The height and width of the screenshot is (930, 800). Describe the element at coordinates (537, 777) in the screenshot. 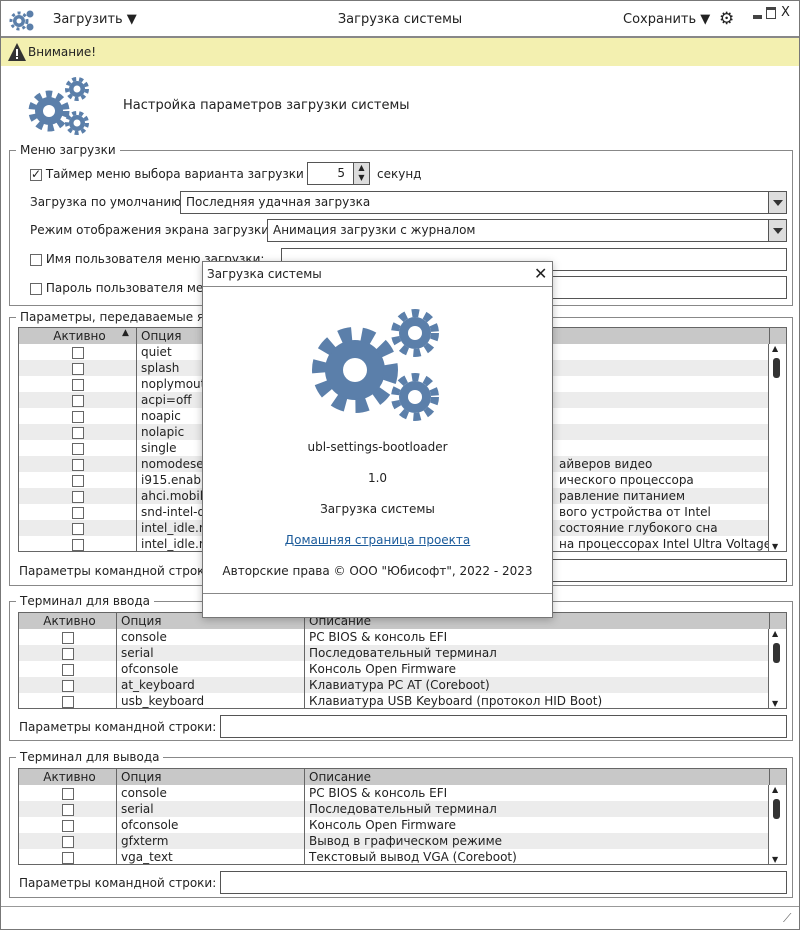

I see `column-description-header: Описание` at that location.